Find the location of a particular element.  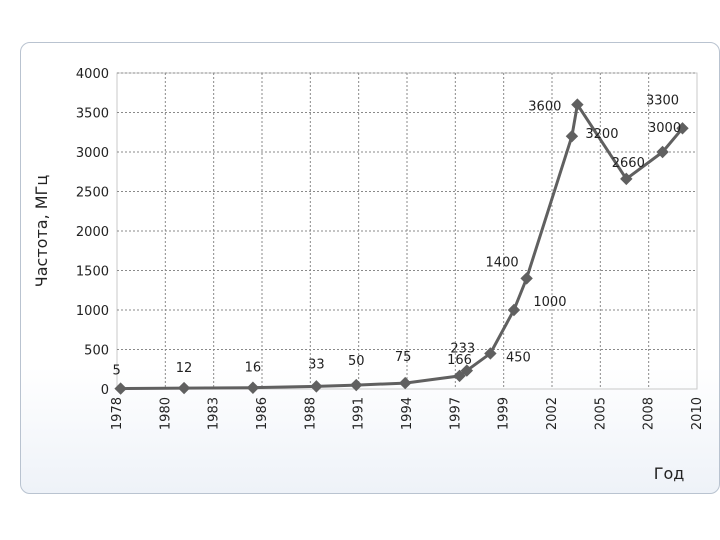

x-tick-label: 1988 is located at coordinates (310, 413).